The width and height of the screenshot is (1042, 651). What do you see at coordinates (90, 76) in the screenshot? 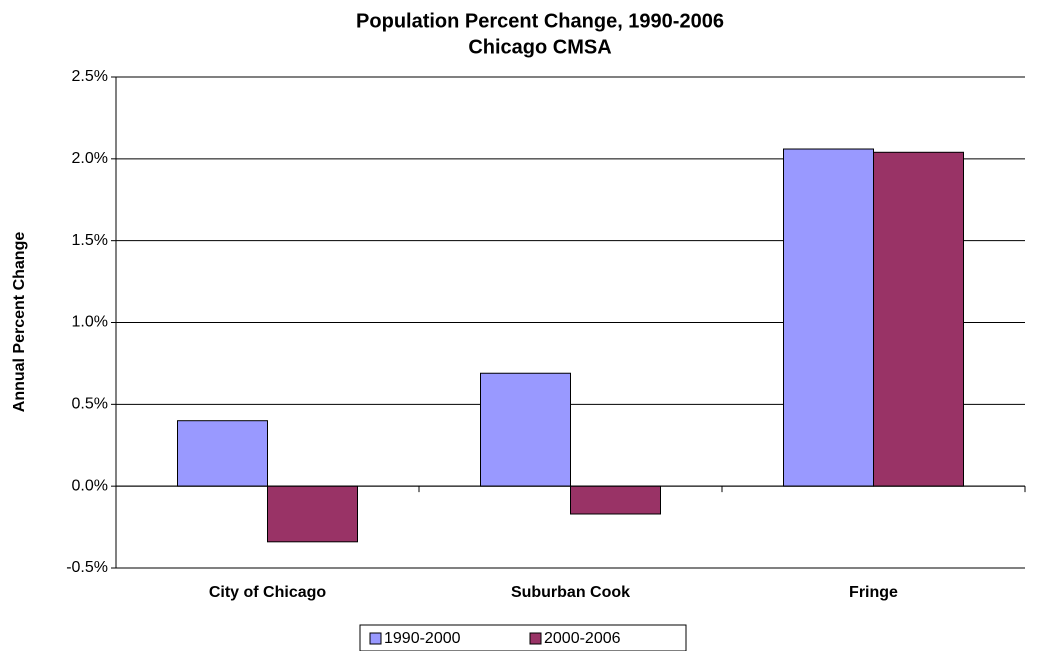
I see `y-tick-label: 2.5%` at bounding box center [90, 76].